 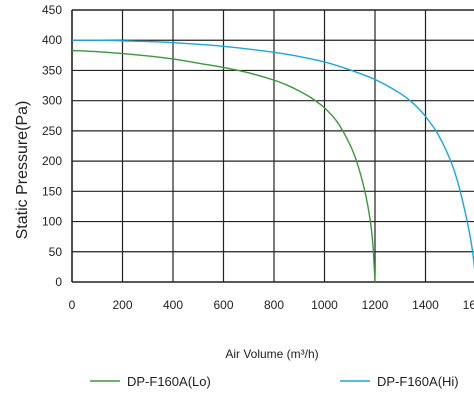 I want to click on x-tick-label: 800, so click(x=274, y=305).